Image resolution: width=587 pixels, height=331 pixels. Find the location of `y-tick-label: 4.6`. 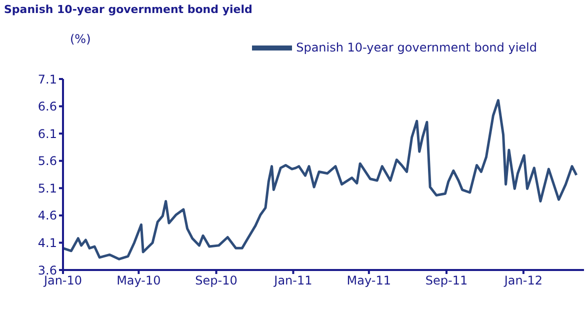

y-tick-label: 4.6 is located at coordinates (47, 215).